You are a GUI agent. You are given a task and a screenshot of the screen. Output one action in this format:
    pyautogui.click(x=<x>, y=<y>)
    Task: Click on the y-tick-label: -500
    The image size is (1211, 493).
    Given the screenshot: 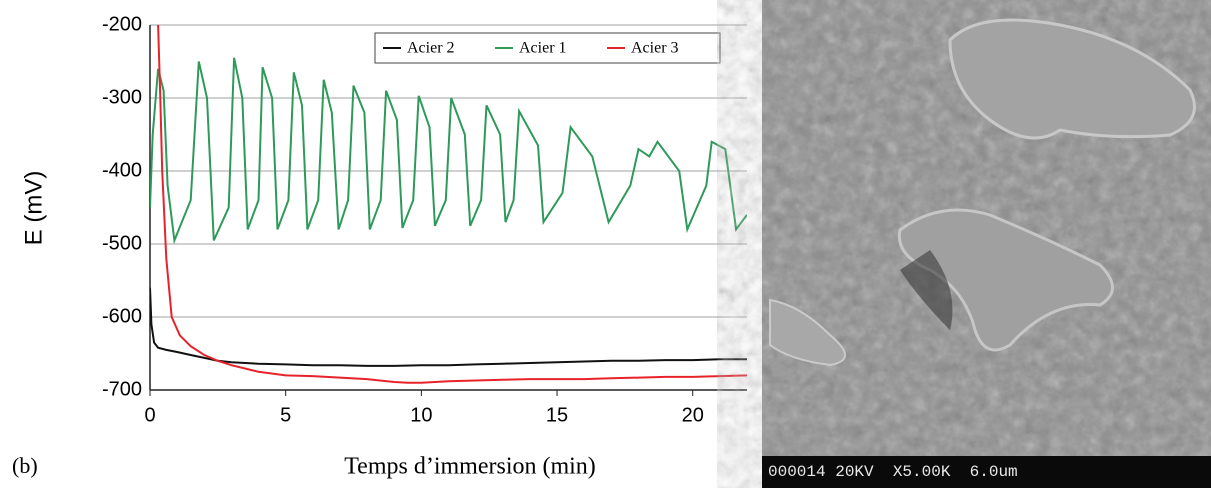 What is the action you would take?
    pyautogui.click(x=122, y=243)
    